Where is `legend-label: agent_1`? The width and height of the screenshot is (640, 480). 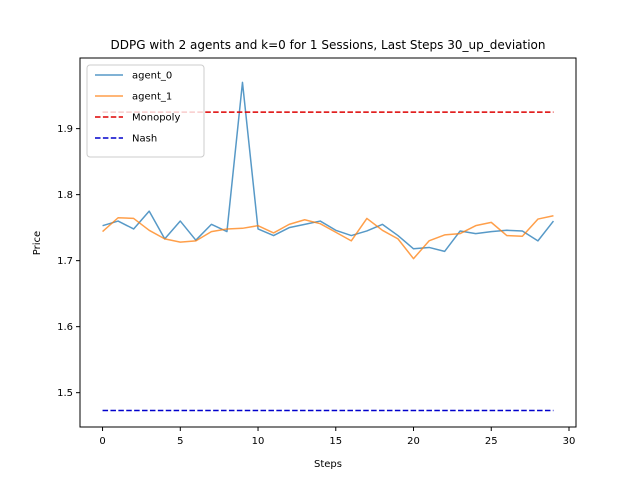 legend-label: agent_1 is located at coordinates (152, 97).